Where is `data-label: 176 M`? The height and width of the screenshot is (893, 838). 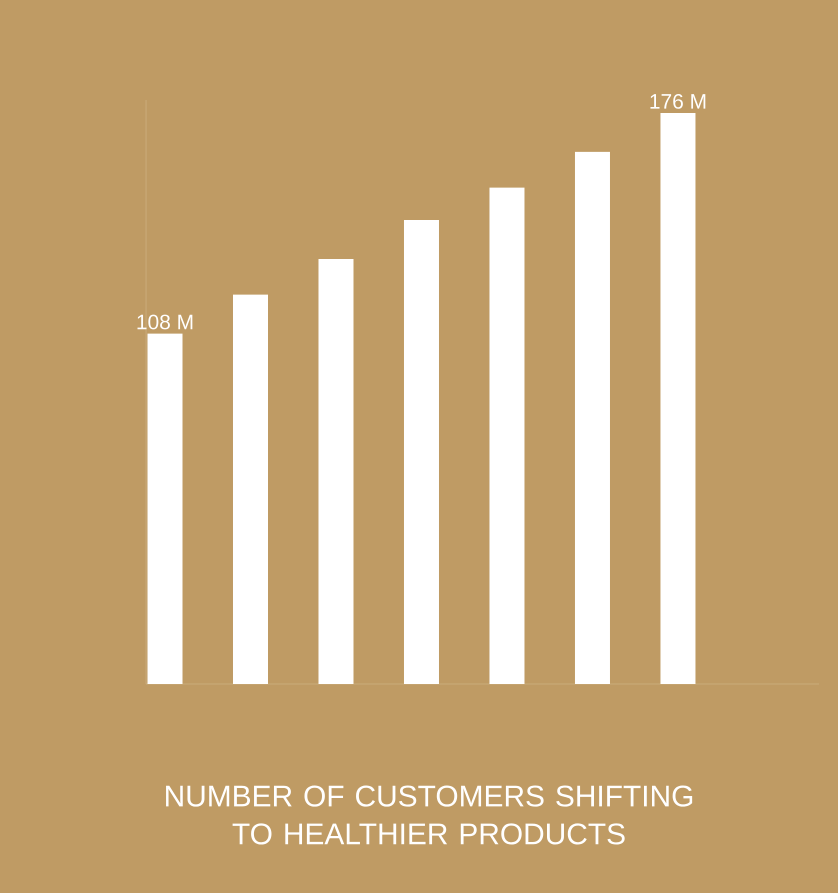 data-label: 176 M is located at coordinates (678, 101).